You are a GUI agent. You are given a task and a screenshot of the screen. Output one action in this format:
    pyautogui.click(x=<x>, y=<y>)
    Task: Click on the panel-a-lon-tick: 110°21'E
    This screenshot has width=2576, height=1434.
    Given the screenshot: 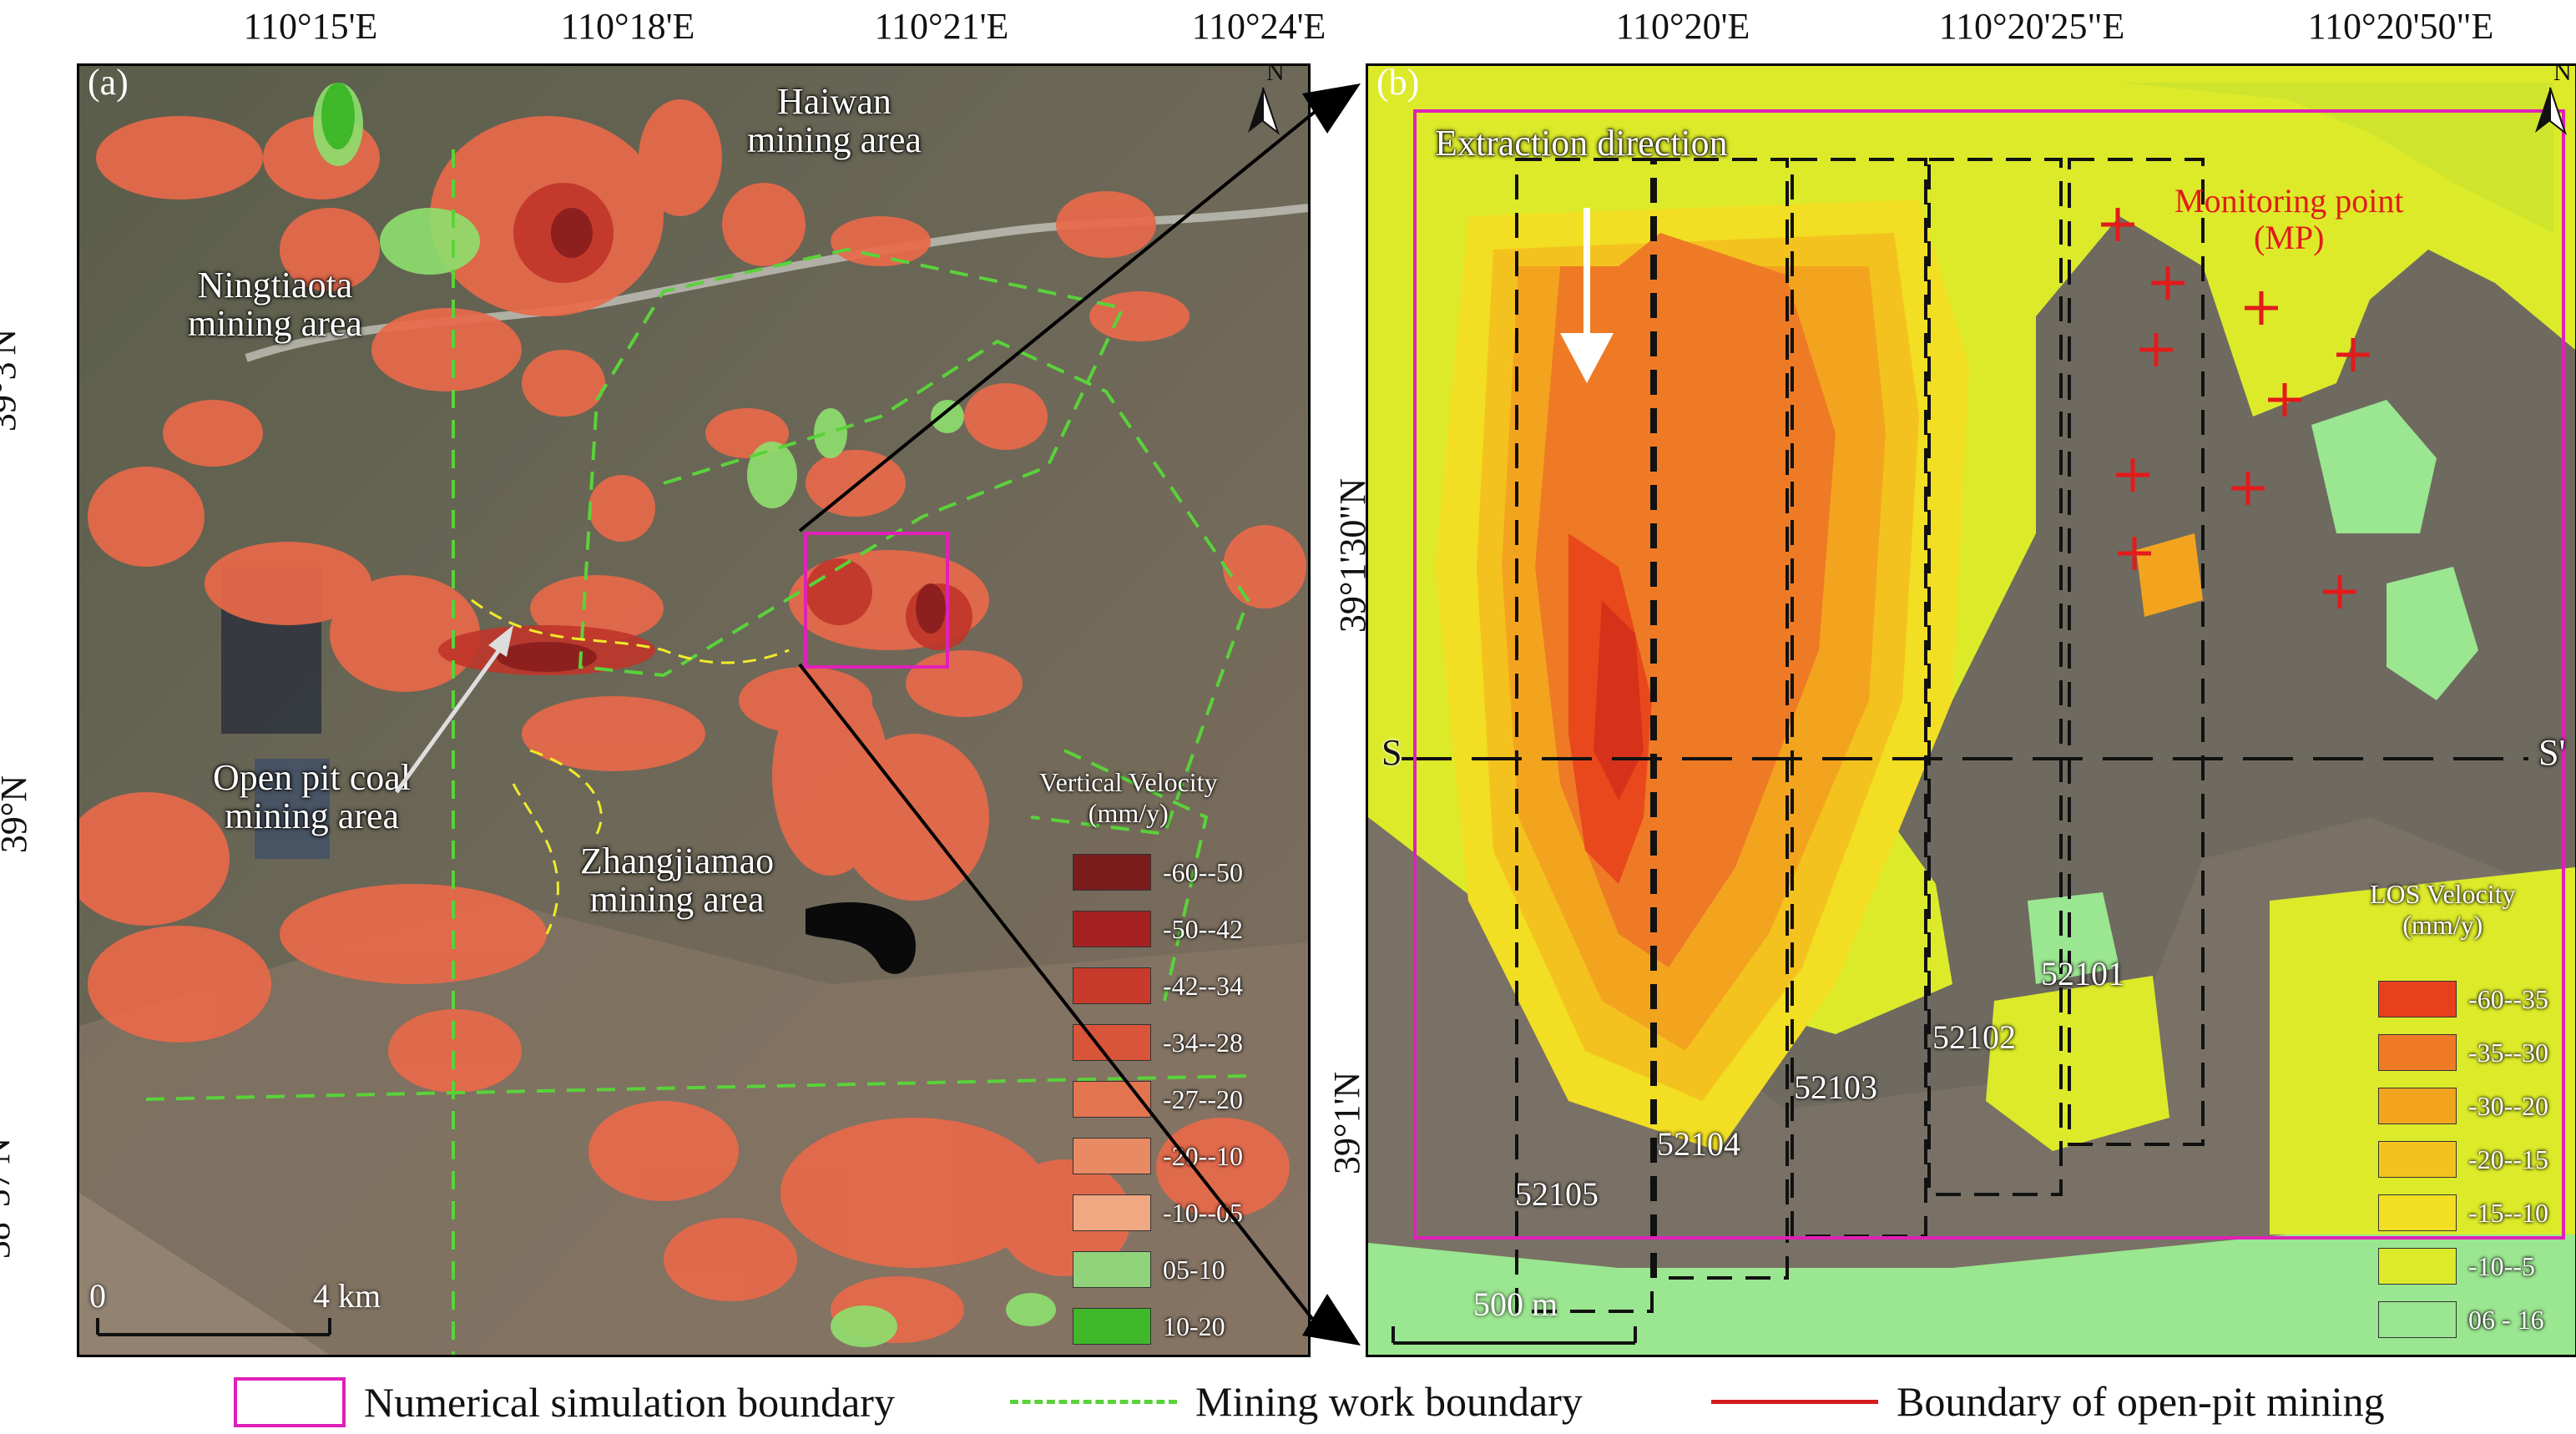 What is the action you would take?
    pyautogui.click(x=941, y=26)
    